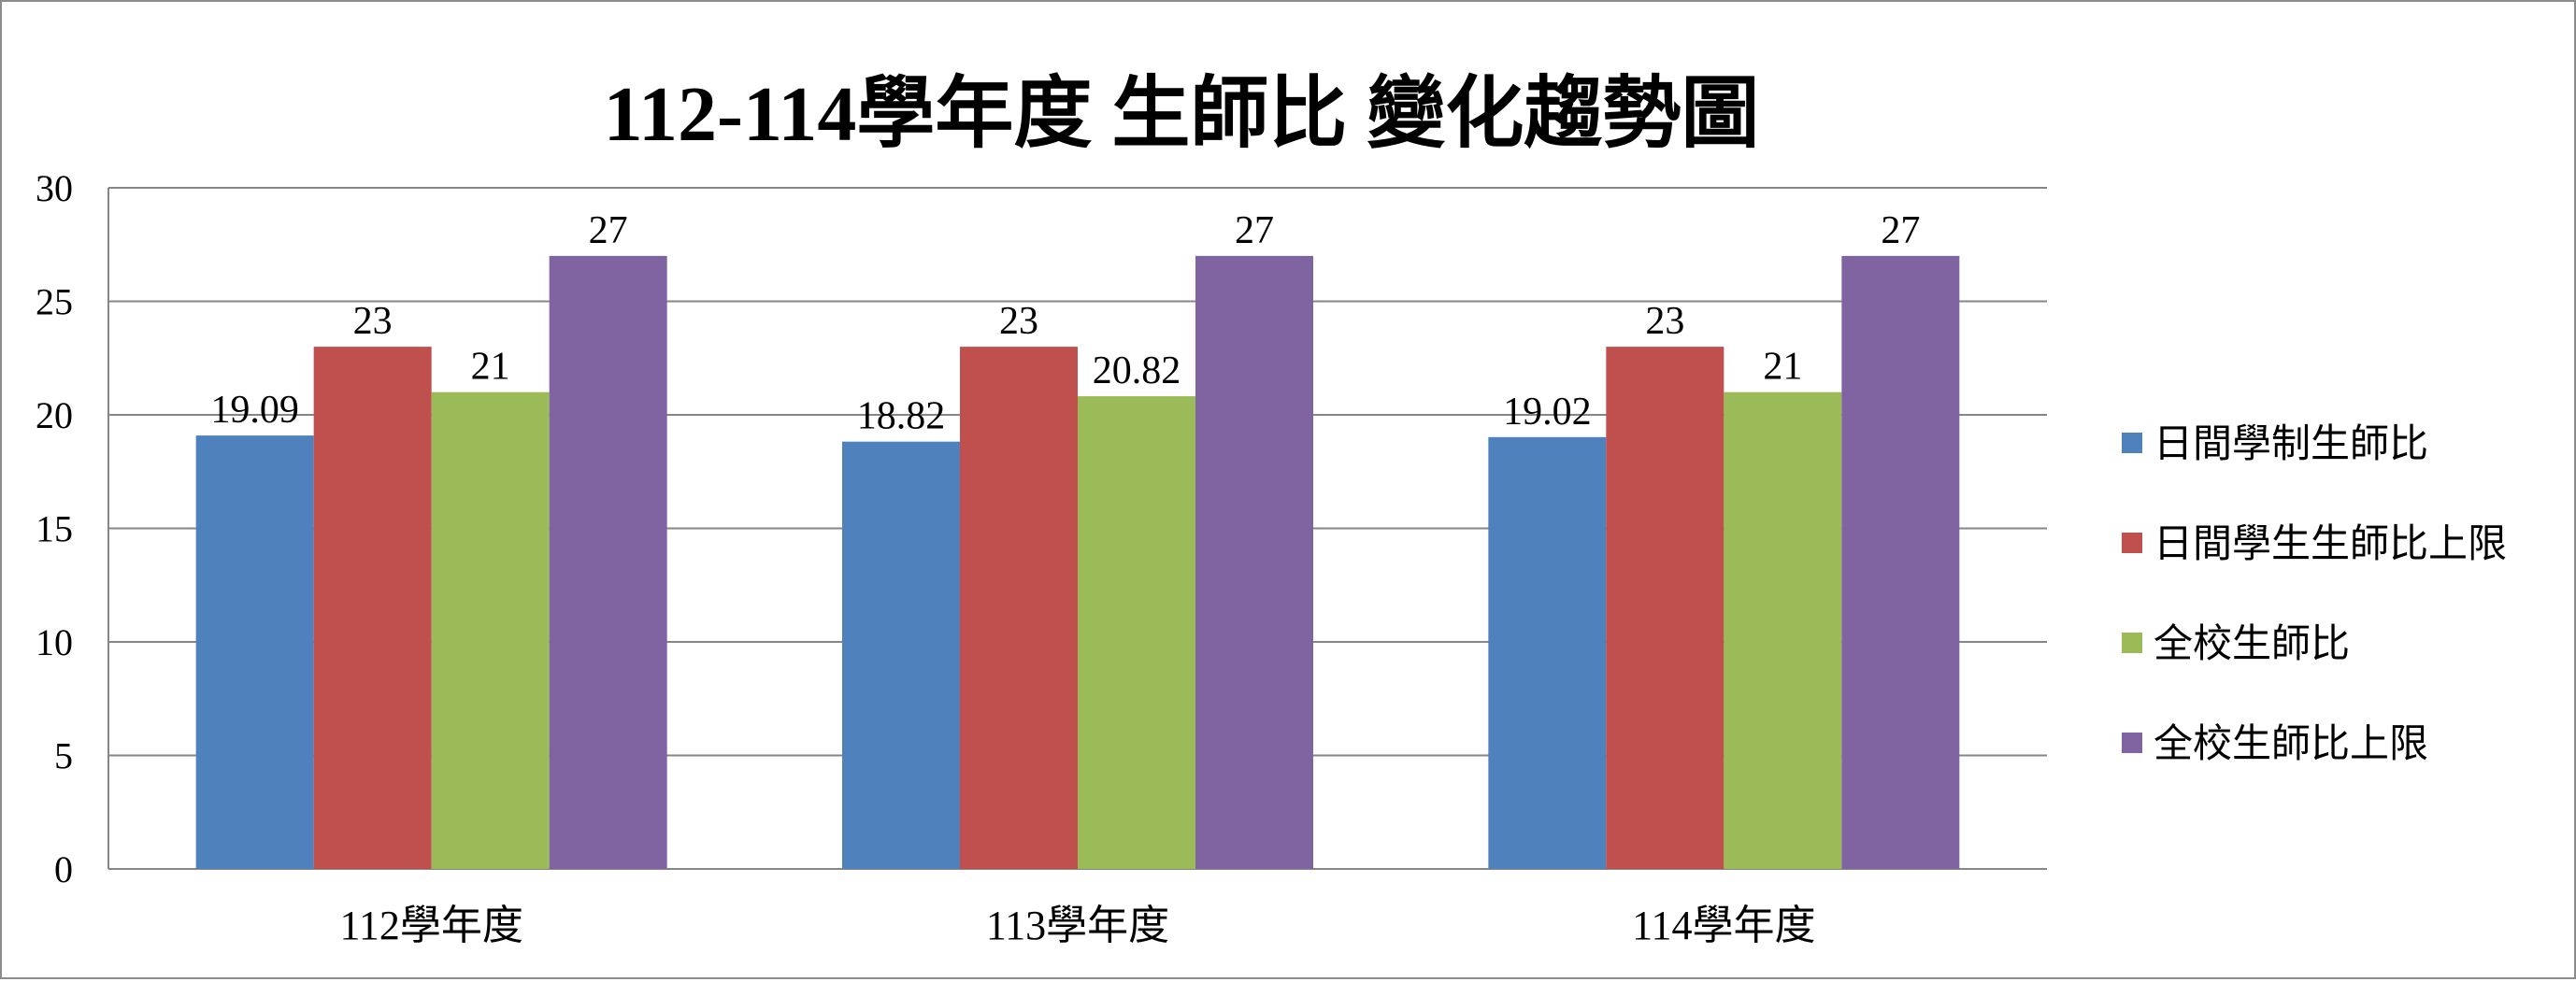  I want to click on legend-label: 日間學生生師比上限, so click(2330, 543).